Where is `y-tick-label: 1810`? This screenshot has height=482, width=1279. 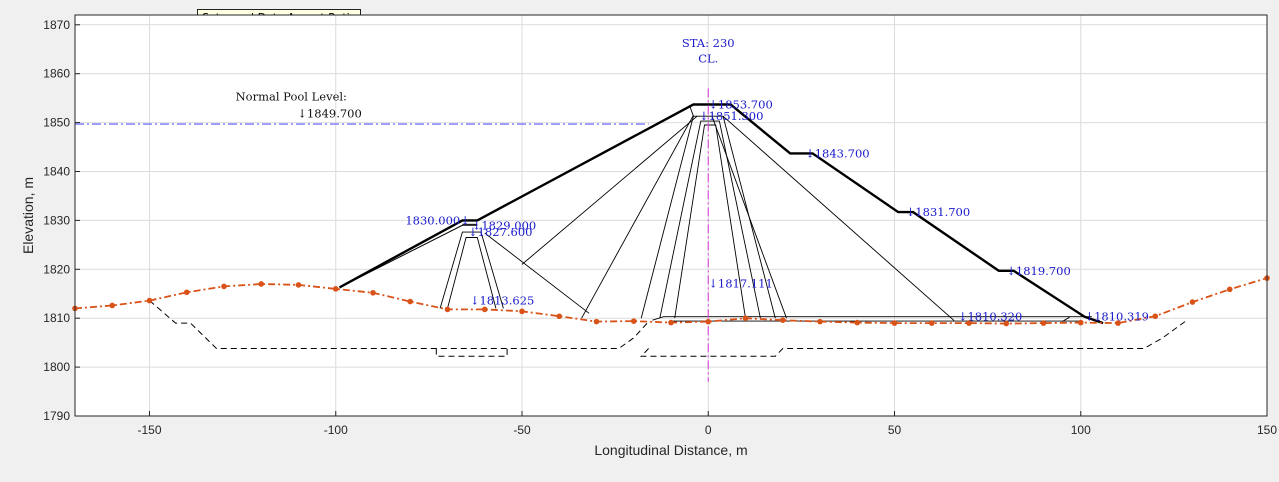 y-tick-label: 1810 is located at coordinates (56, 318).